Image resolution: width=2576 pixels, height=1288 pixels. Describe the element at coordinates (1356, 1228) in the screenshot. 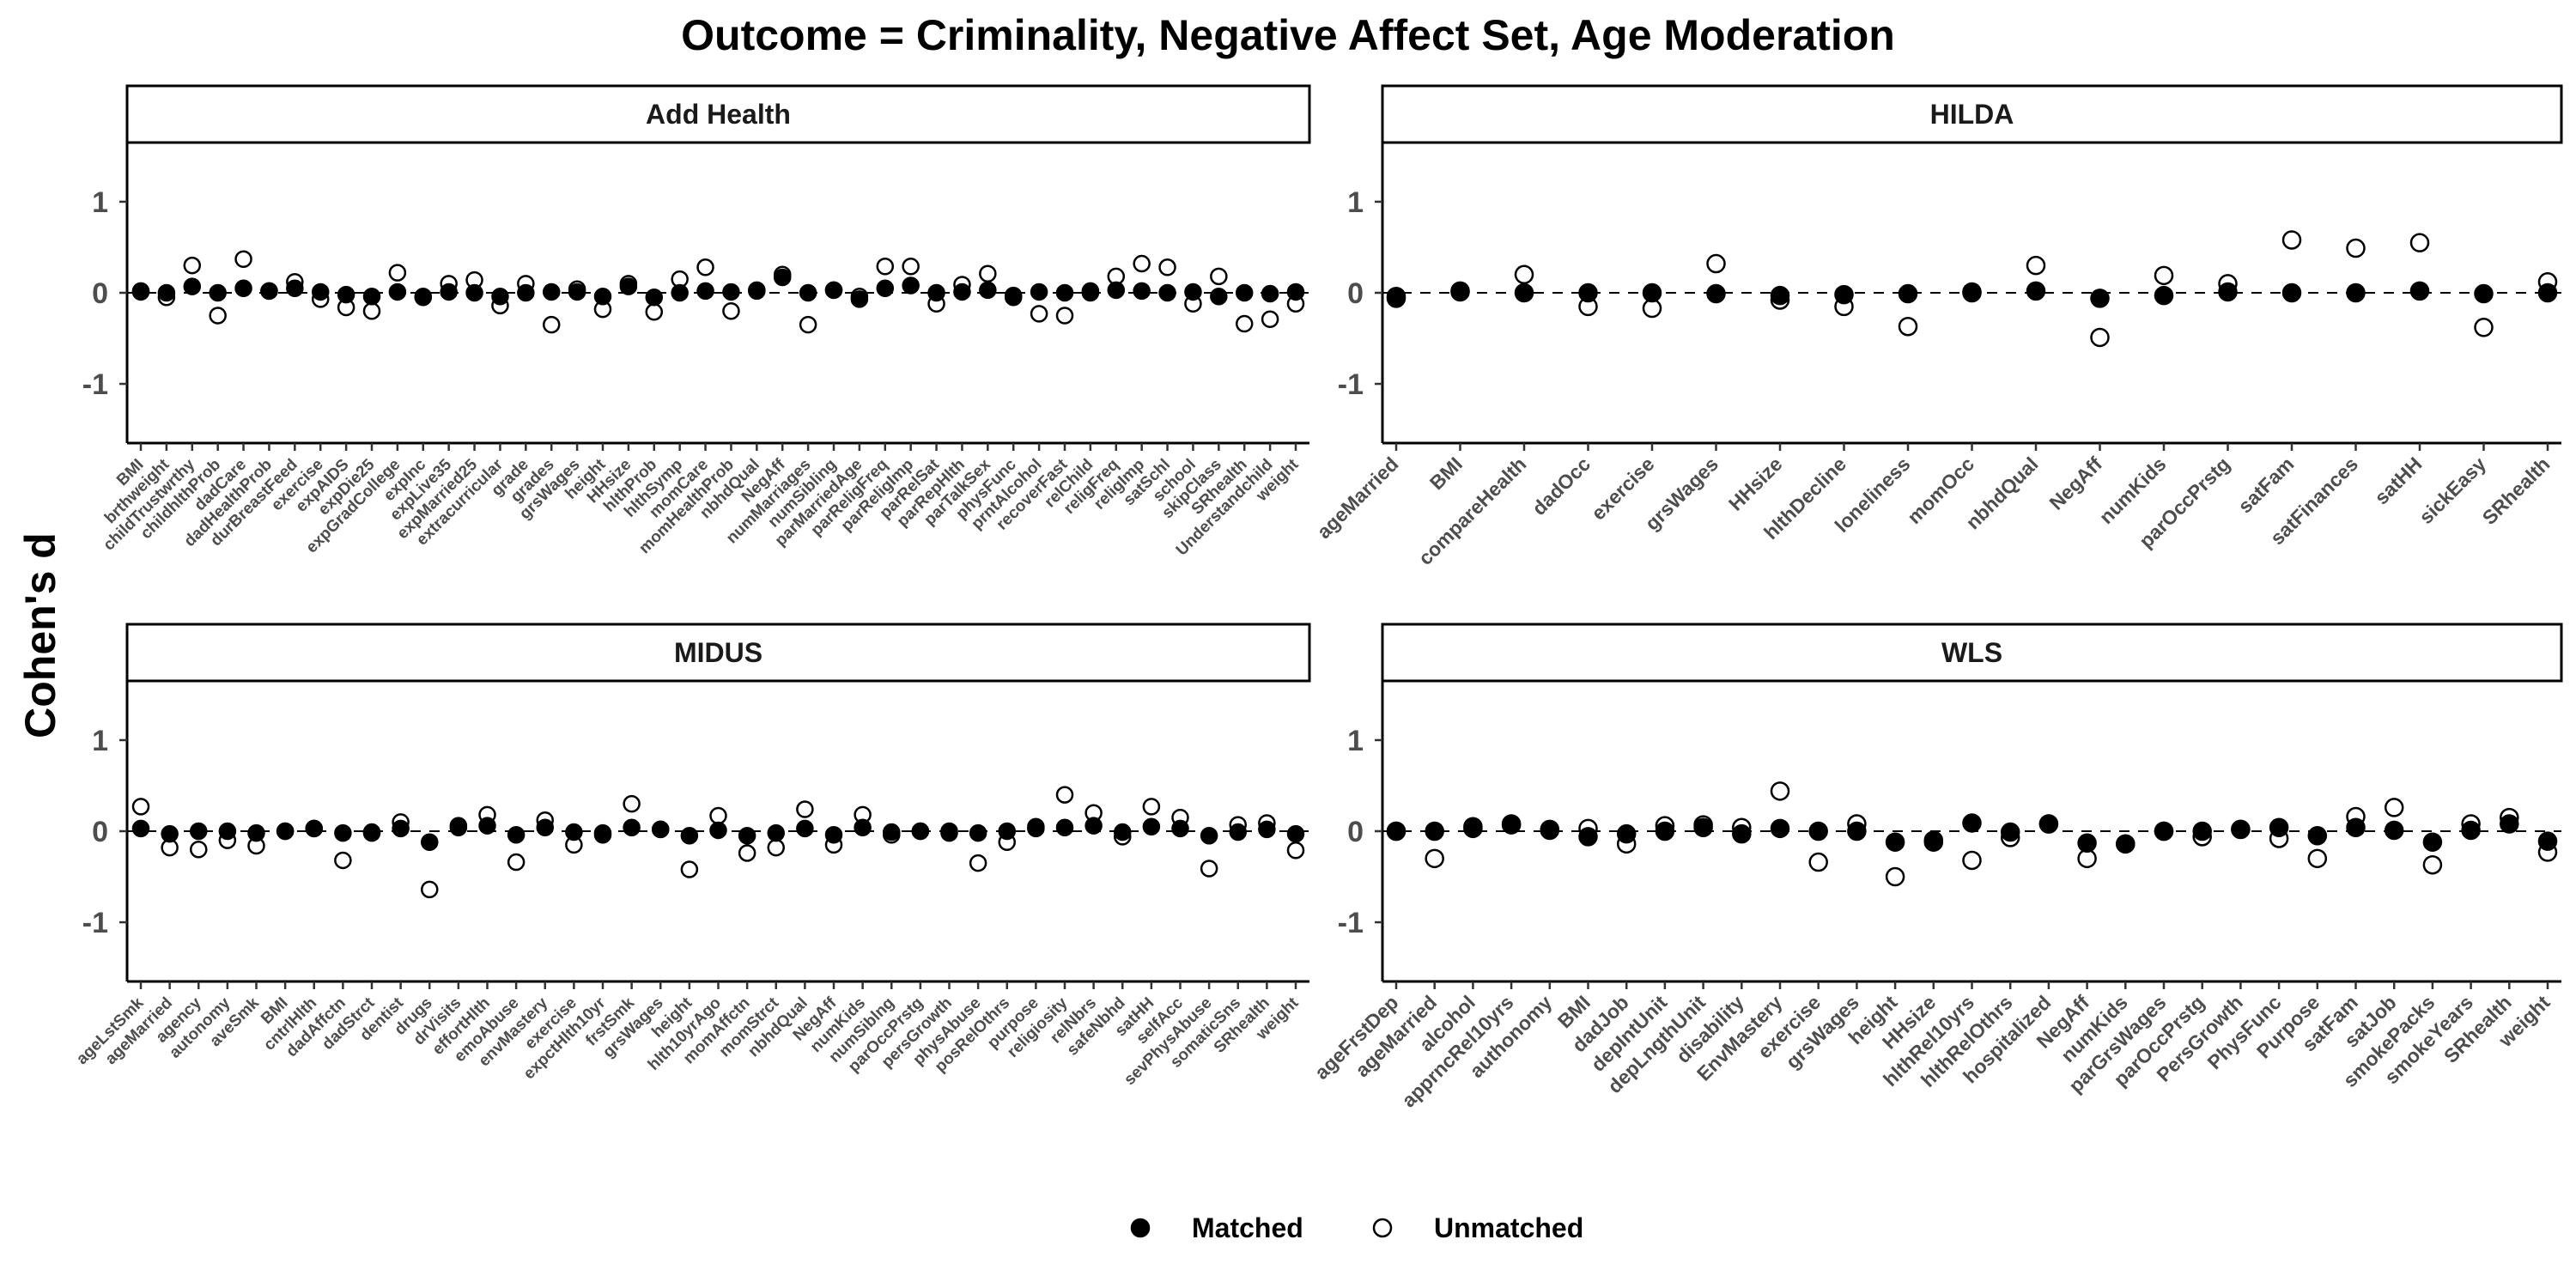

I see `legend: Matched Unmatched` at that location.